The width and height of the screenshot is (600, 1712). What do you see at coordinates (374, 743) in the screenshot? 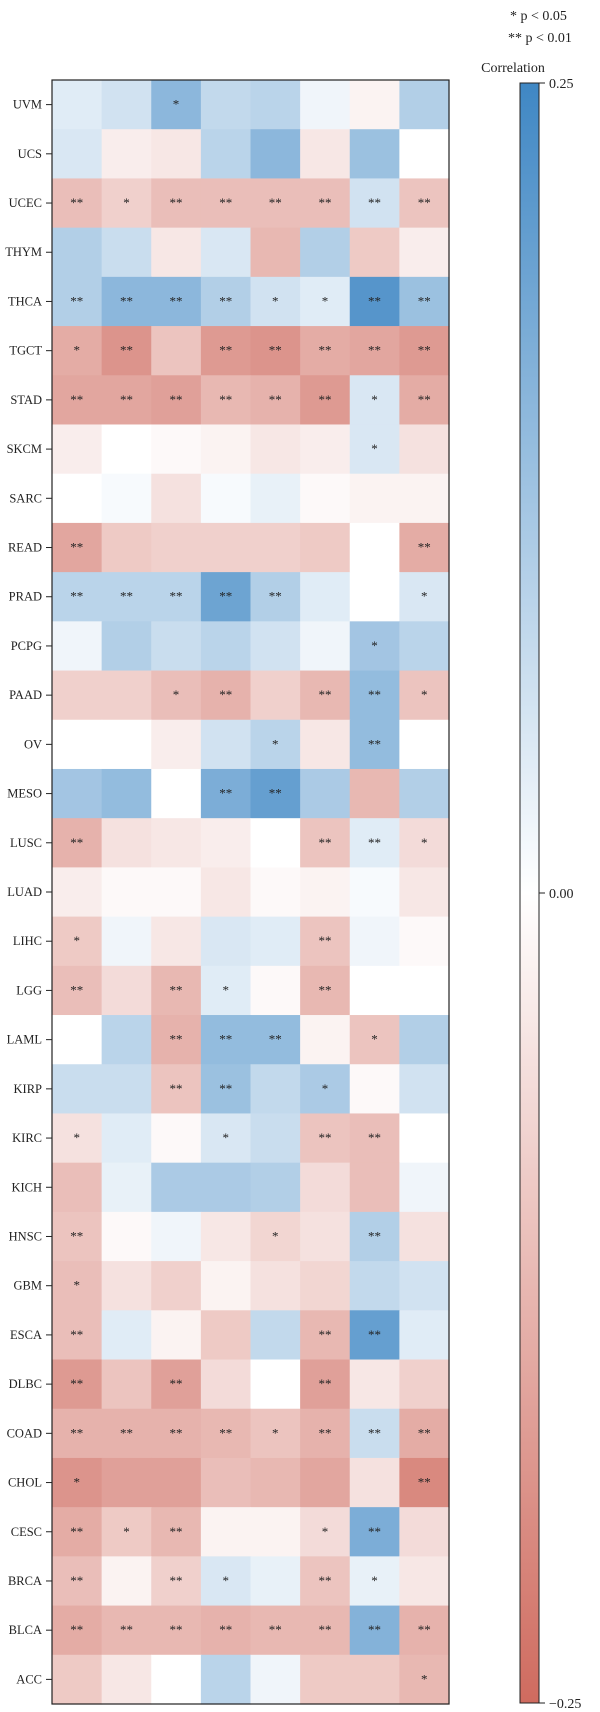
I see `sig-mark-ov-7: **` at bounding box center [374, 743].